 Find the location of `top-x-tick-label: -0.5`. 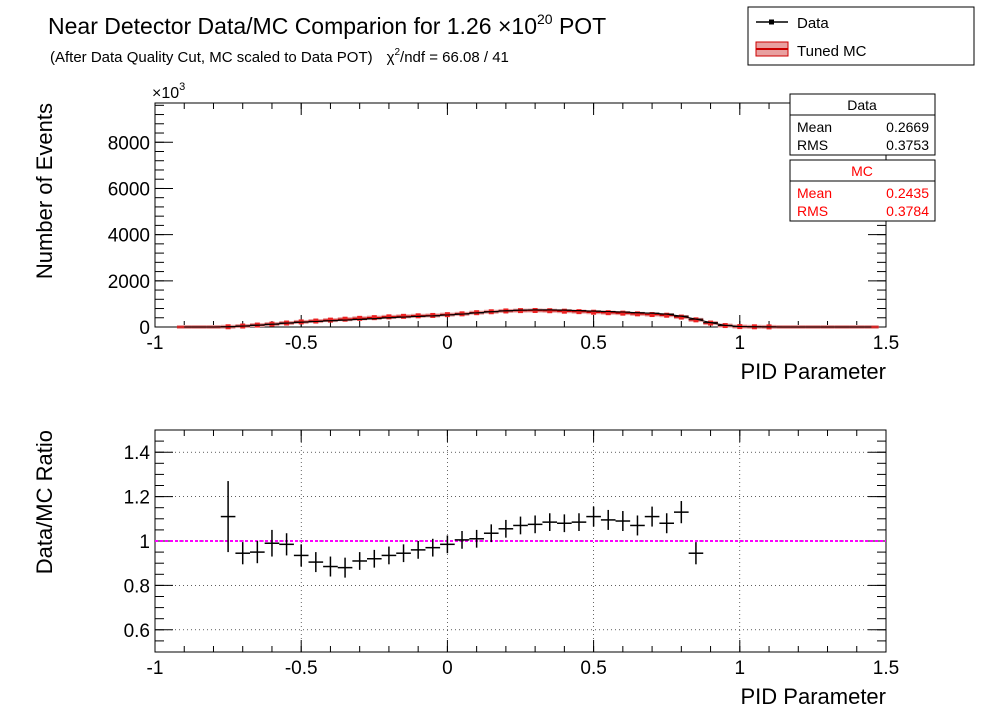

top-x-tick-label: -0.5 is located at coordinates (301, 343).